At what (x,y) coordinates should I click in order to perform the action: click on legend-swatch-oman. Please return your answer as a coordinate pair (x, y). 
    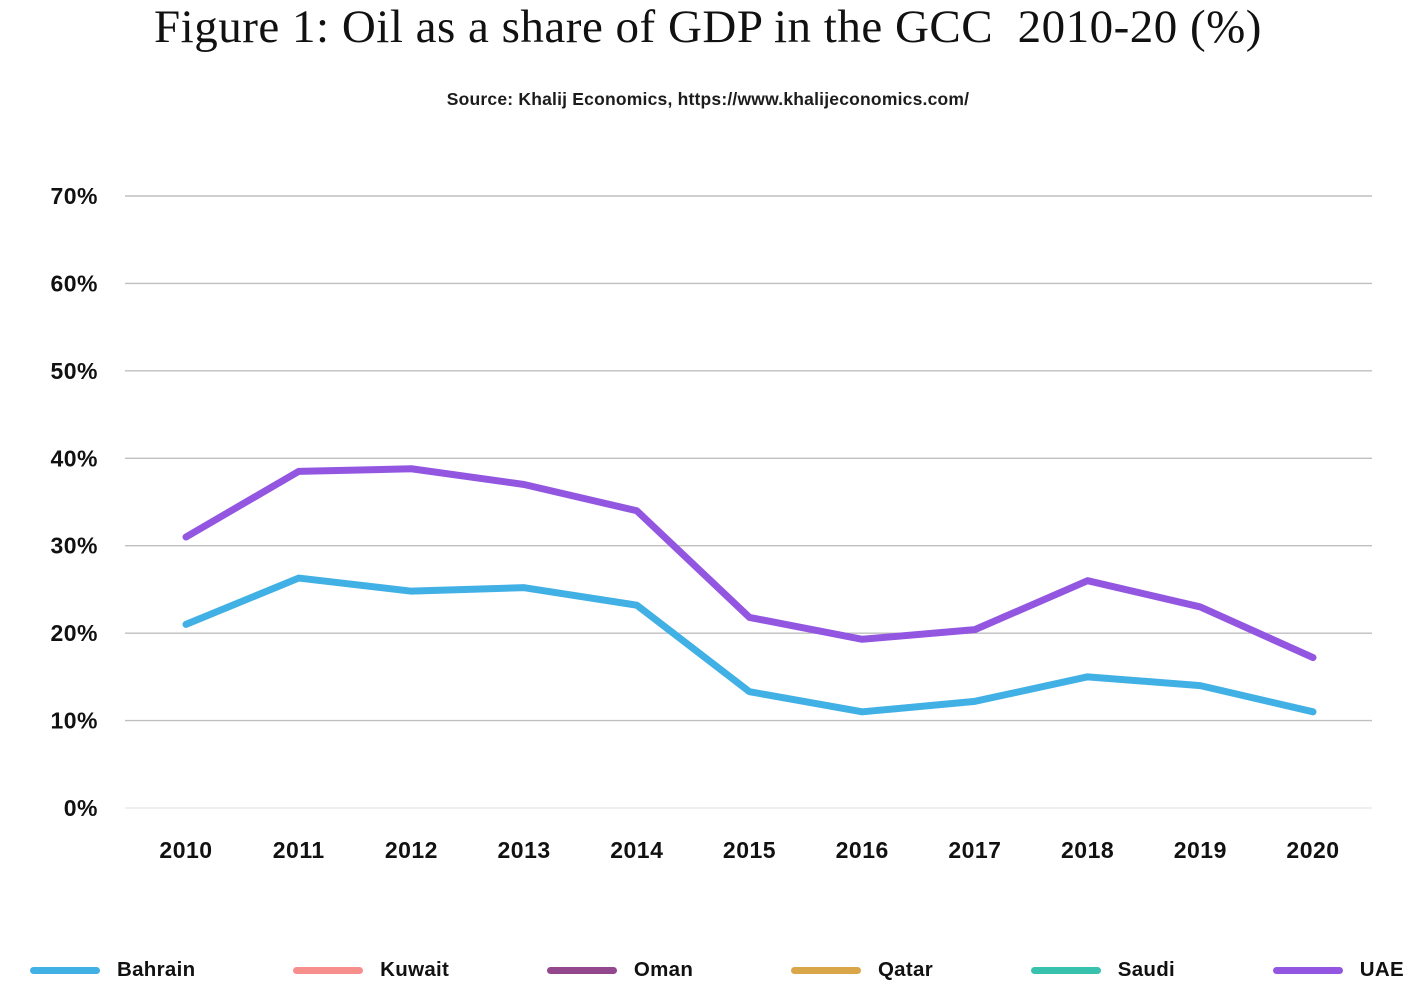
    Looking at the image, I should click on (581, 970).